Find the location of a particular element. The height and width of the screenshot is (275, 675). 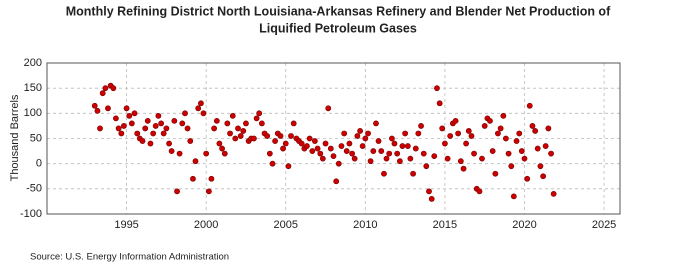

y-axis-label: Thousand Barrels is located at coordinates (15, 137).